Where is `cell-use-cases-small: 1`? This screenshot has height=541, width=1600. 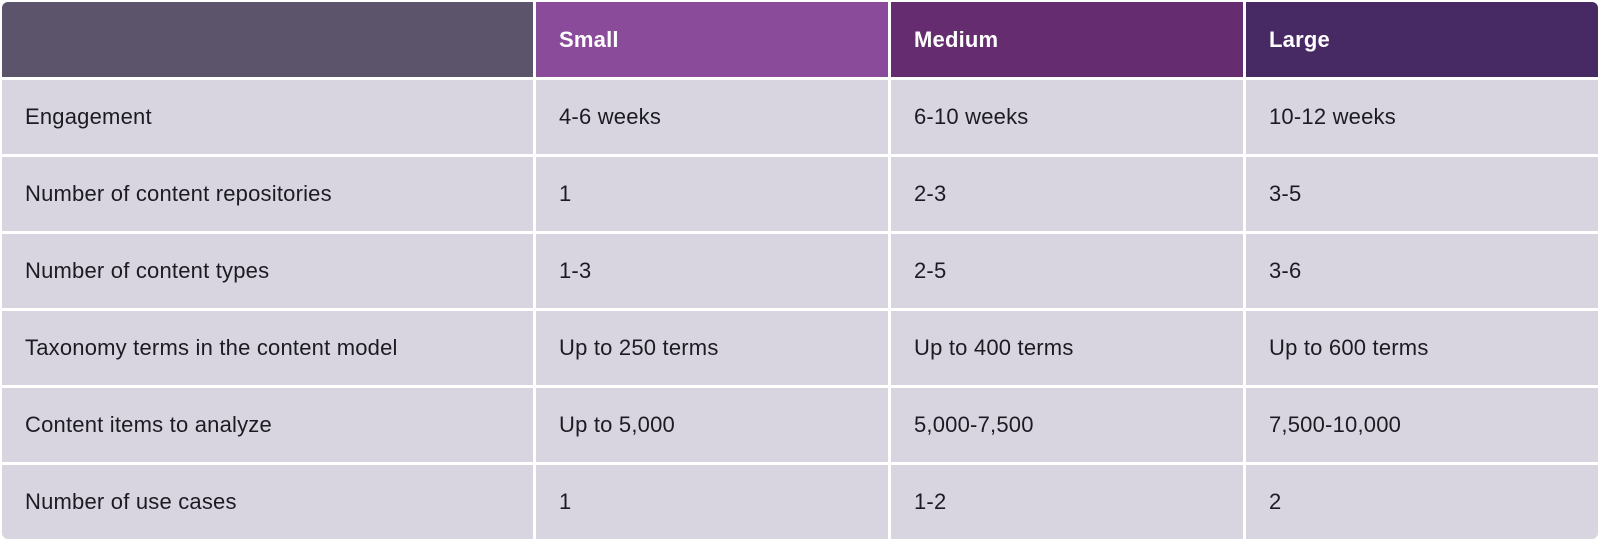 cell-use-cases-small: 1 is located at coordinates (712, 502).